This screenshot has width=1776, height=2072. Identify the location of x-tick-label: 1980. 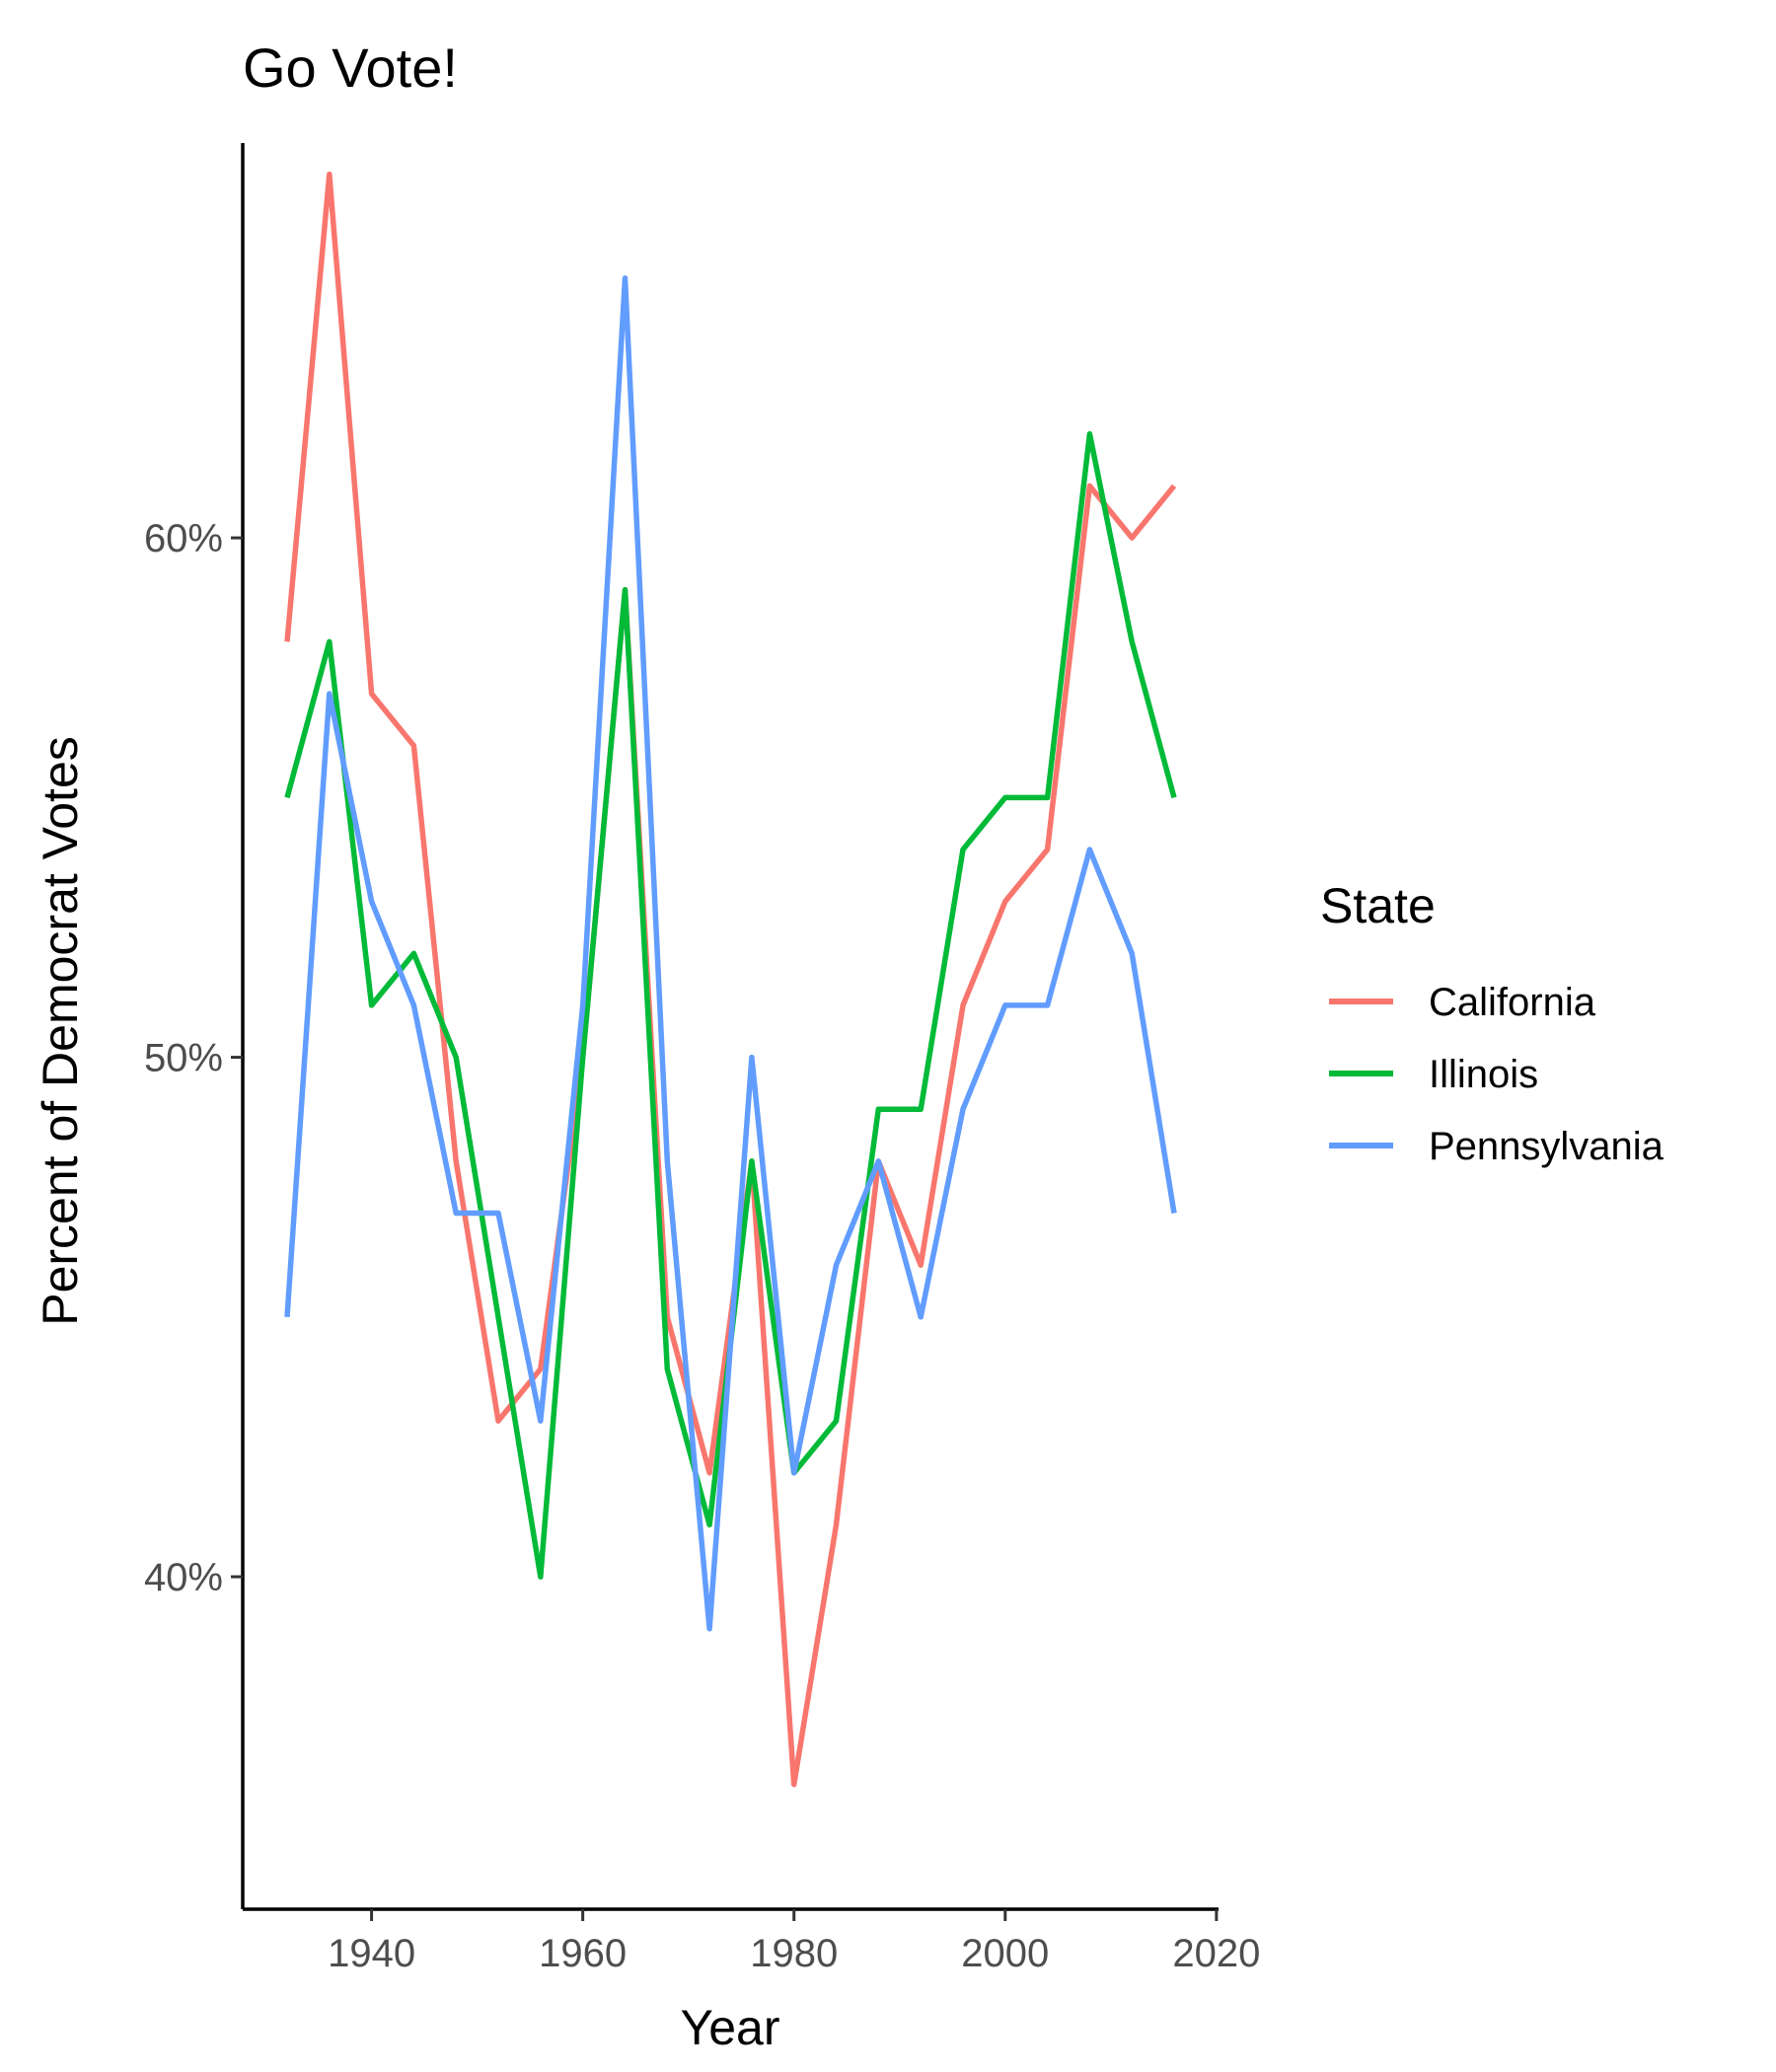
(794, 1954).